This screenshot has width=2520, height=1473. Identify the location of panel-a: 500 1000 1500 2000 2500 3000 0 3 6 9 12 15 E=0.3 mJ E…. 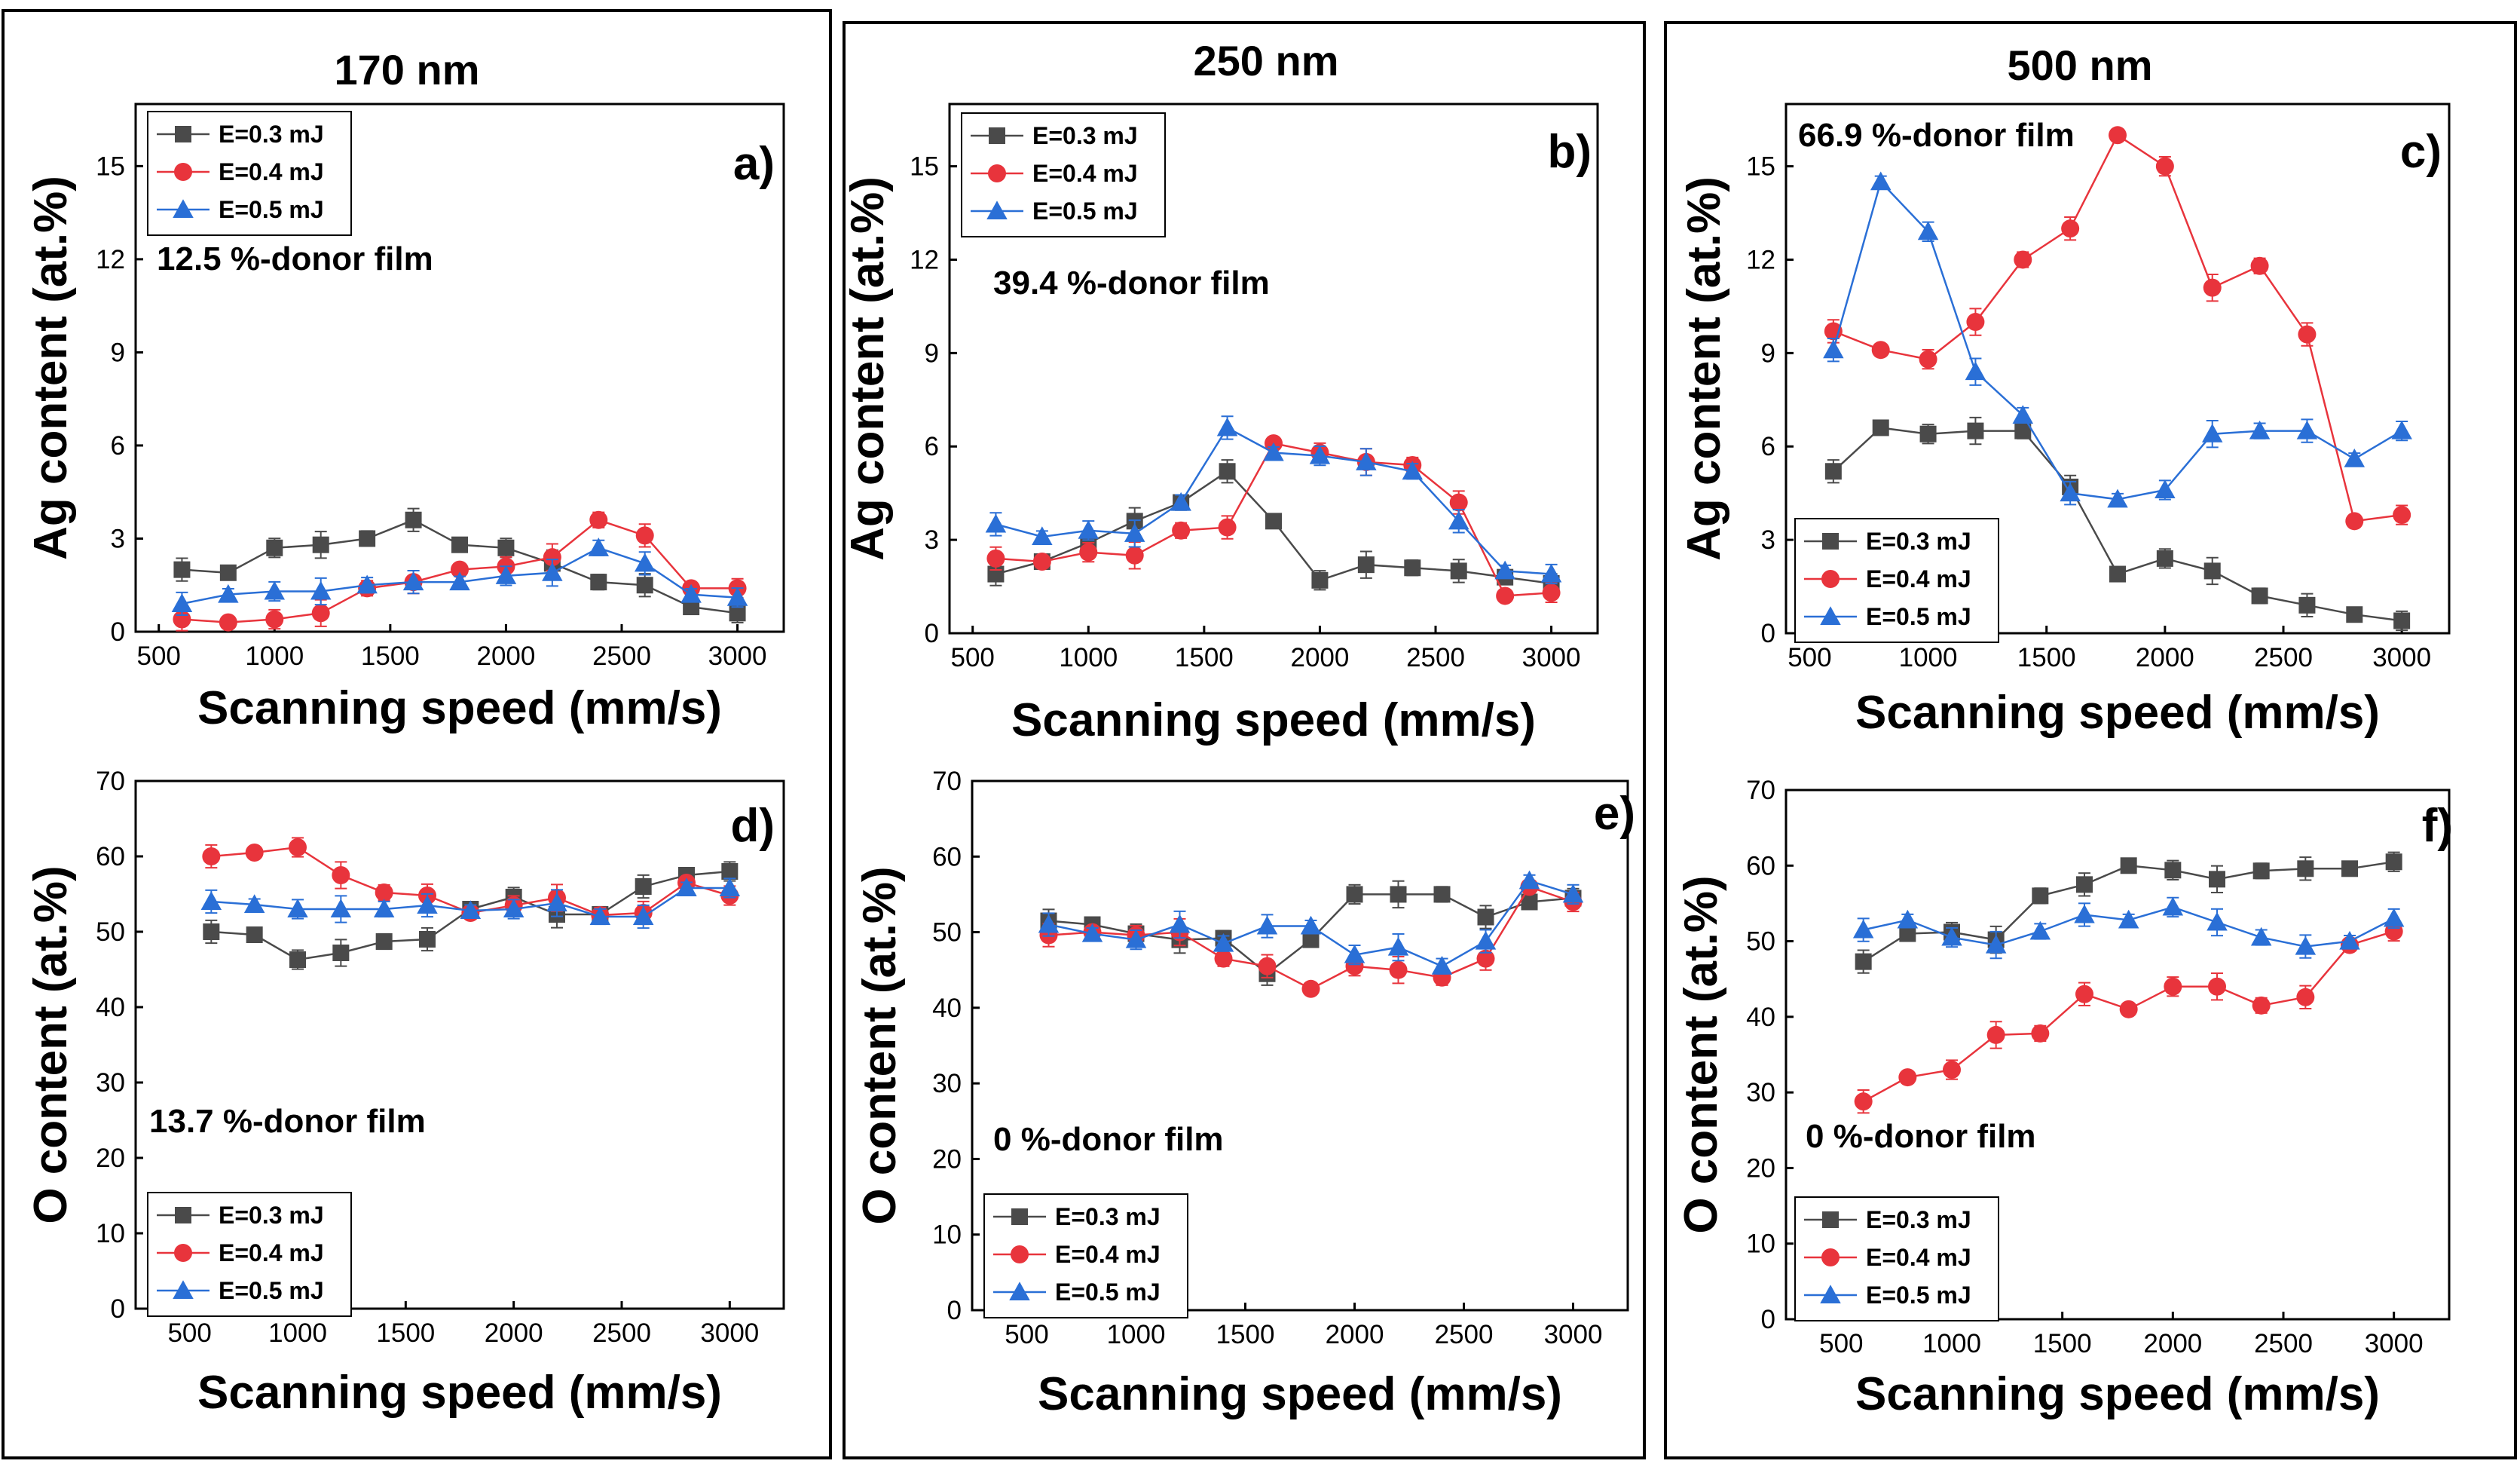
(405, 418).